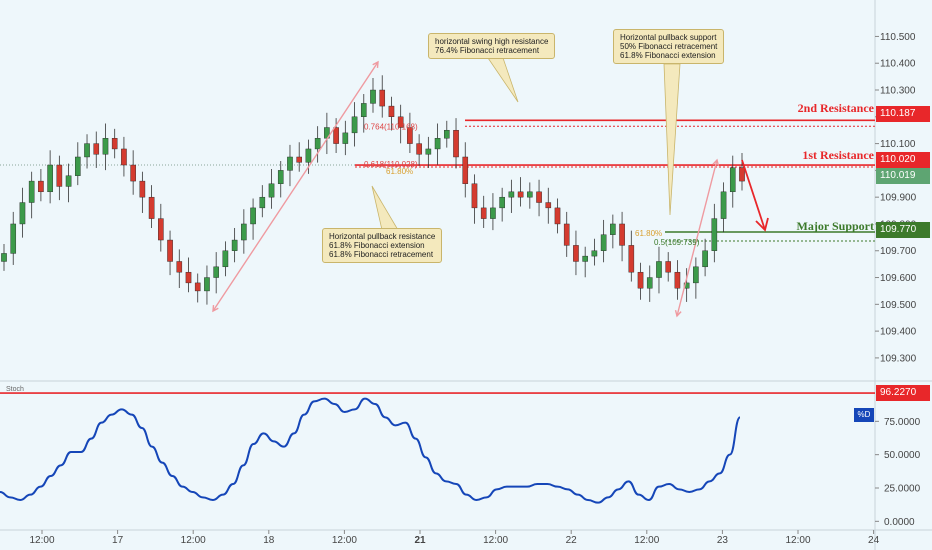 The height and width of the screenshot is (550, 932). Describe the element at coordinates (753, 195) in the screenshot. I see `forecast-arrow` at that location.